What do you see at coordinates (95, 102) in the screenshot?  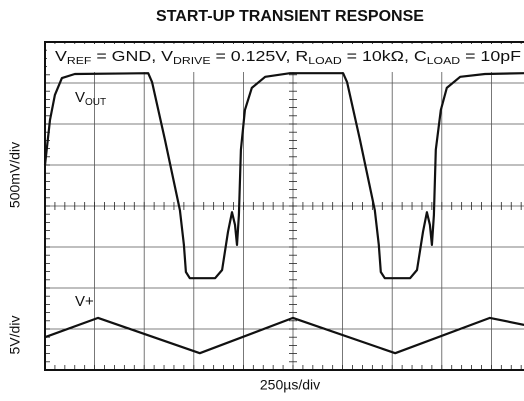 I see `series-label-part: OUT` at bounding box center [95, 102].